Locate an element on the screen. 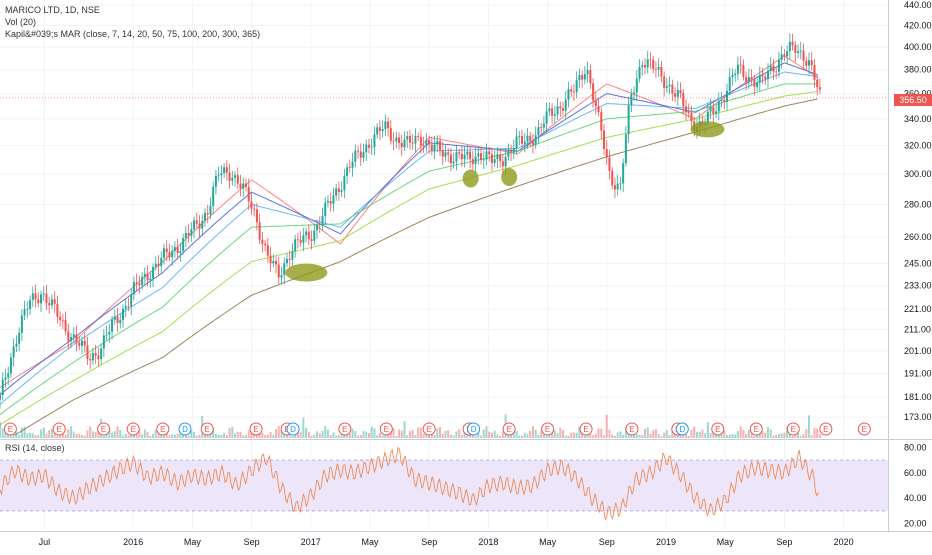  rsi-tick-label: 80.00 is located at coordinates (915, 447).